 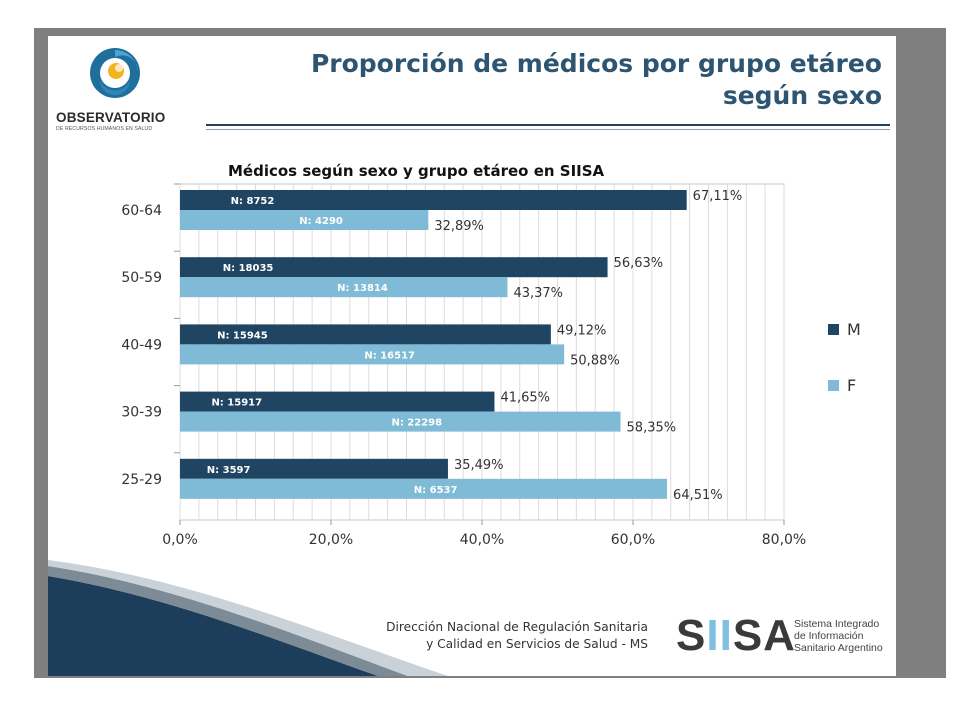 I want to click on legend-swatch-m, so click(x=833, y=329).